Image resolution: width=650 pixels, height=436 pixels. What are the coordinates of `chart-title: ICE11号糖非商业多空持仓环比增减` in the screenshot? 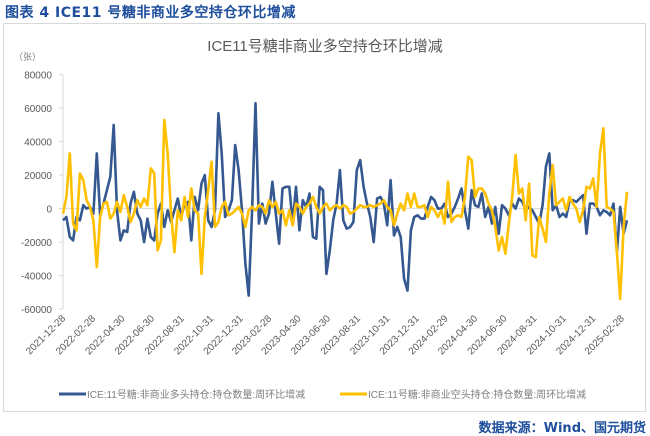 It's located at (325, 46).